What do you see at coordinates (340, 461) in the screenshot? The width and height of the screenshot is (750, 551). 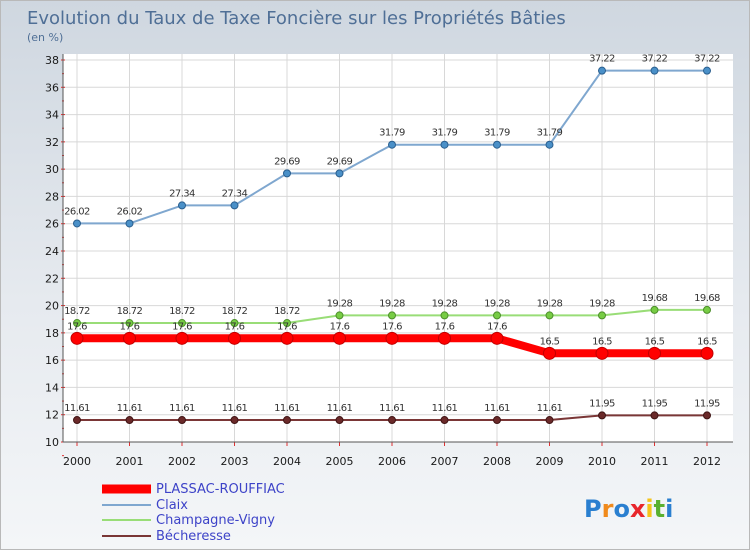 I see `x-tick-label: 2005` at bounding box center [340, 461].